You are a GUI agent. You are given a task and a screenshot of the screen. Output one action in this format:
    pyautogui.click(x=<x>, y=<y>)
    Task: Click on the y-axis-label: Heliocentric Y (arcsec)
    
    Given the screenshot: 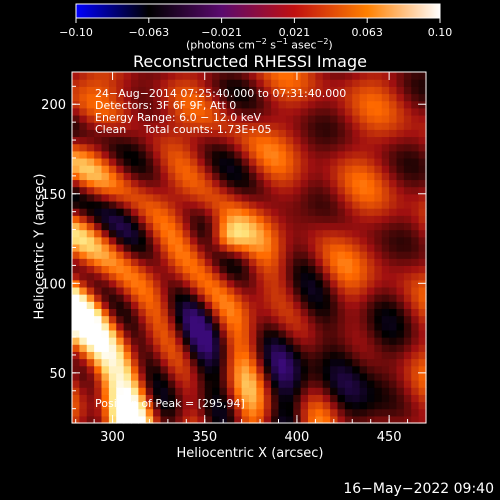 What is the action you would take?
    pyautogui.click(x=40, y=246)
    